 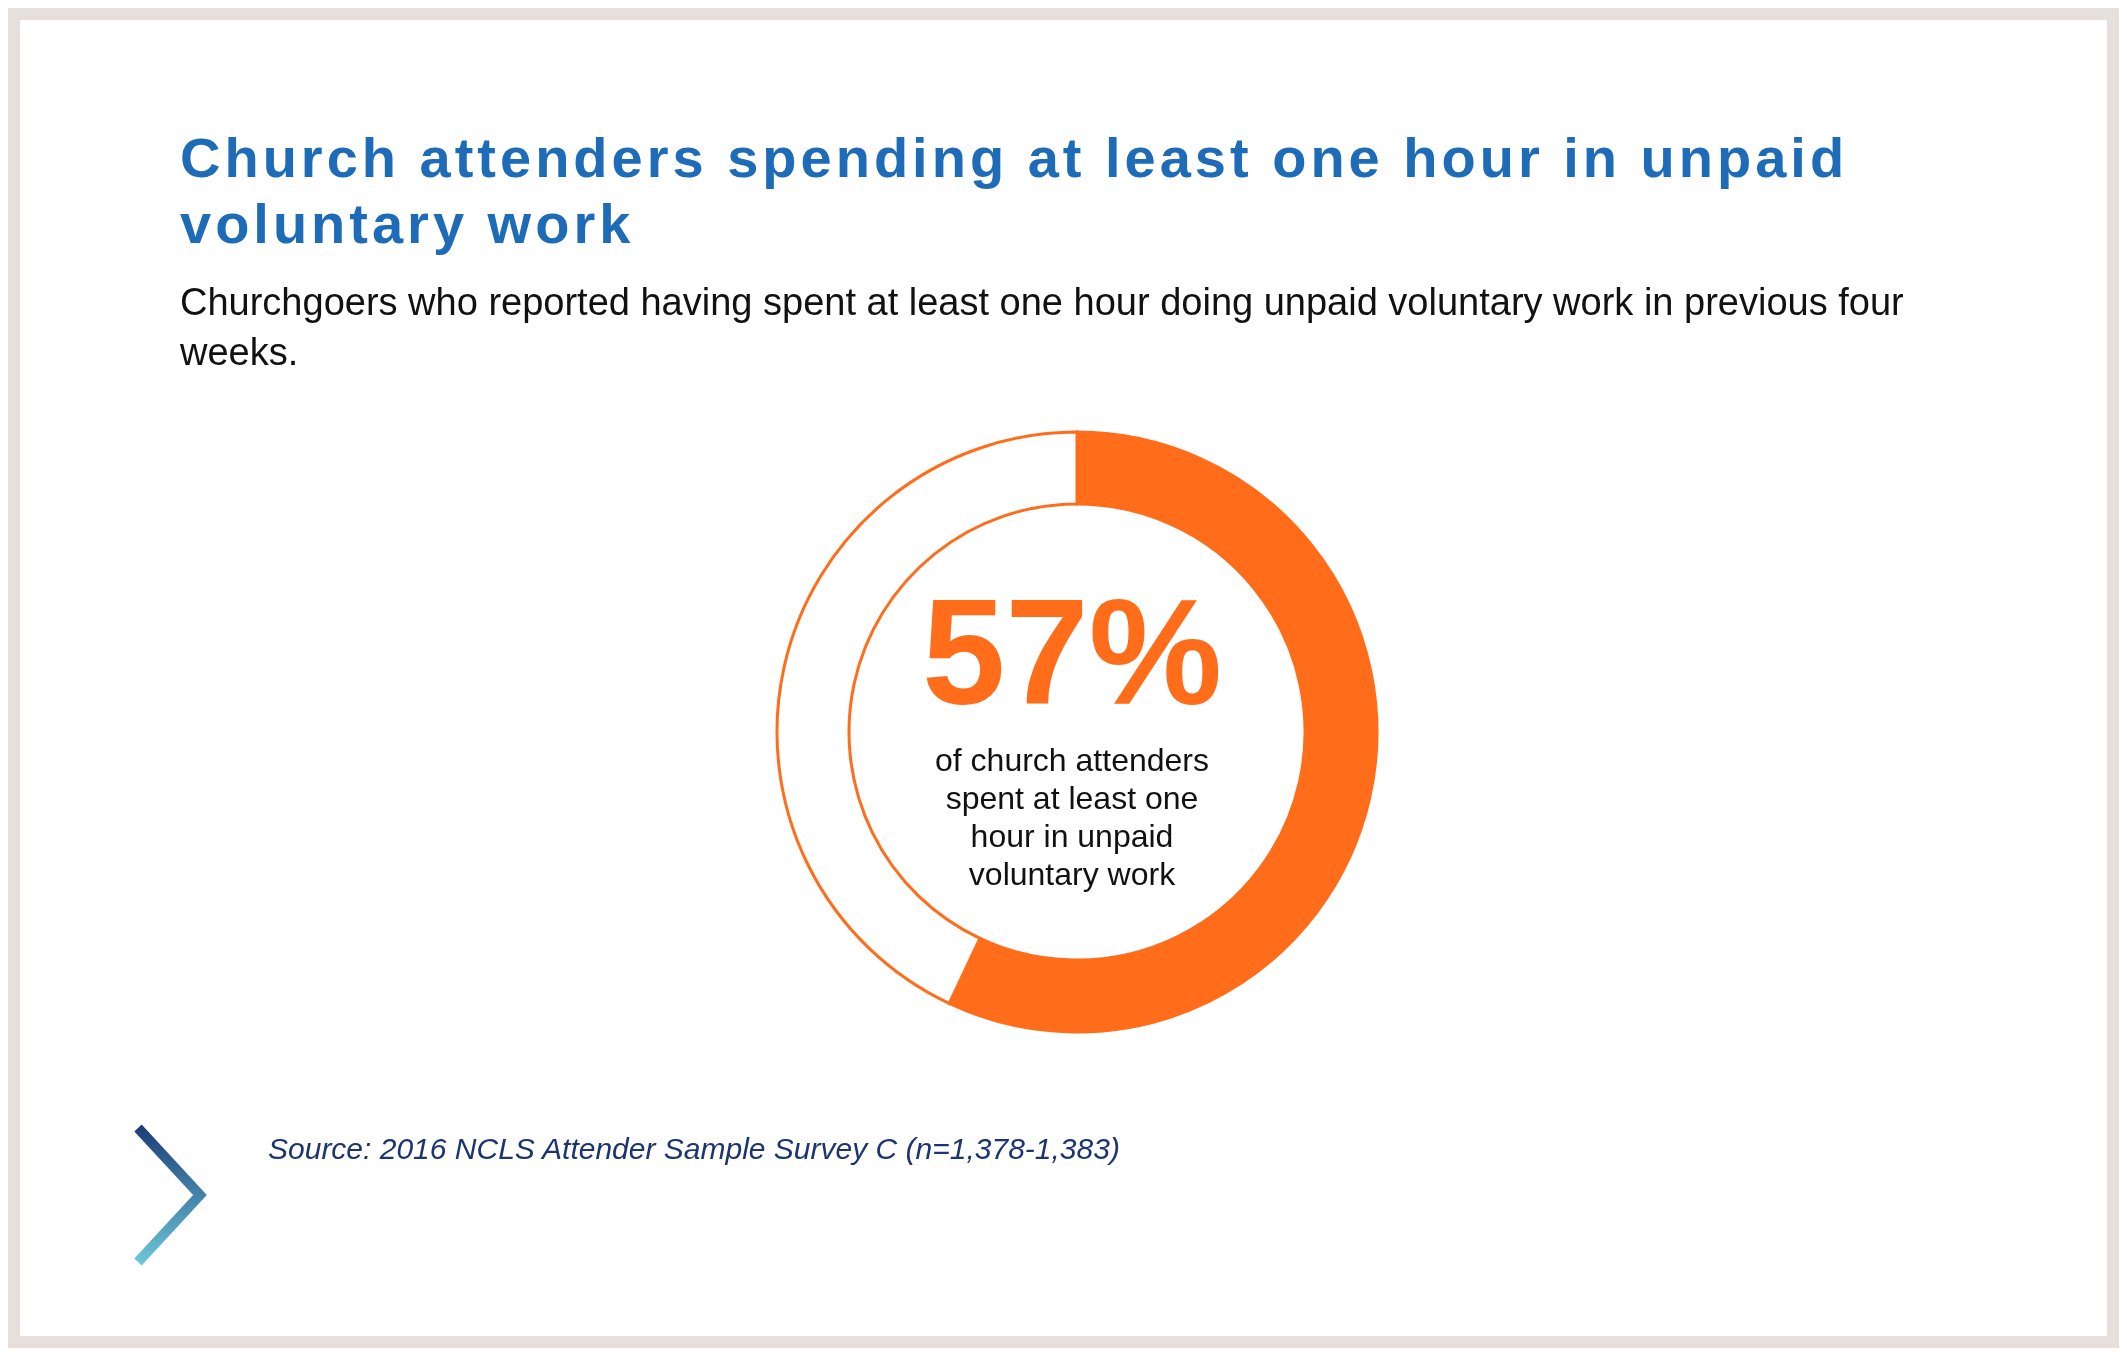 I want to click on chart-subtitle: Churchgoers who reported having spent at least one hour doing unpaid voluntary work in previous four weeks., so click(x=1042, y=327).